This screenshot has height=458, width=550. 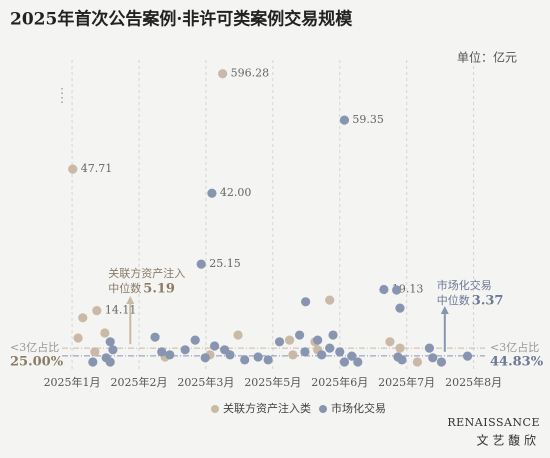 What do you see at coordinates (267, 408) in the screenshot?
I see `legend-label: 关联方资产注入类` at bounding box center [267, 408].